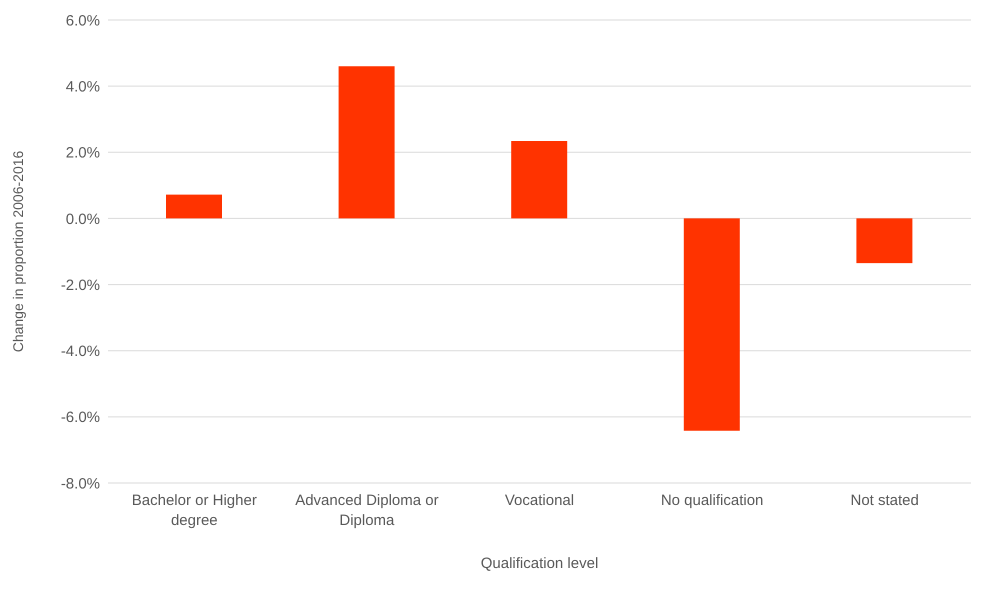 This screenshot has width=989, height=593. I want to click on y-tick-label: -8.0%, so click(80, 483).